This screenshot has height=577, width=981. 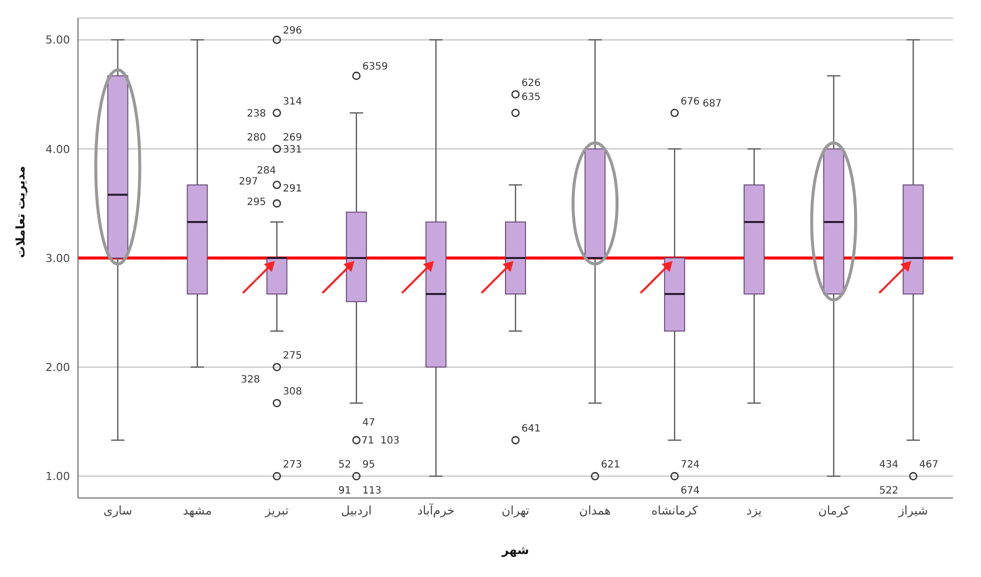 What do you see at coordinates (610, 465) in the screenshot?
I see `annotation: 621` at bounding box center [610, 465].